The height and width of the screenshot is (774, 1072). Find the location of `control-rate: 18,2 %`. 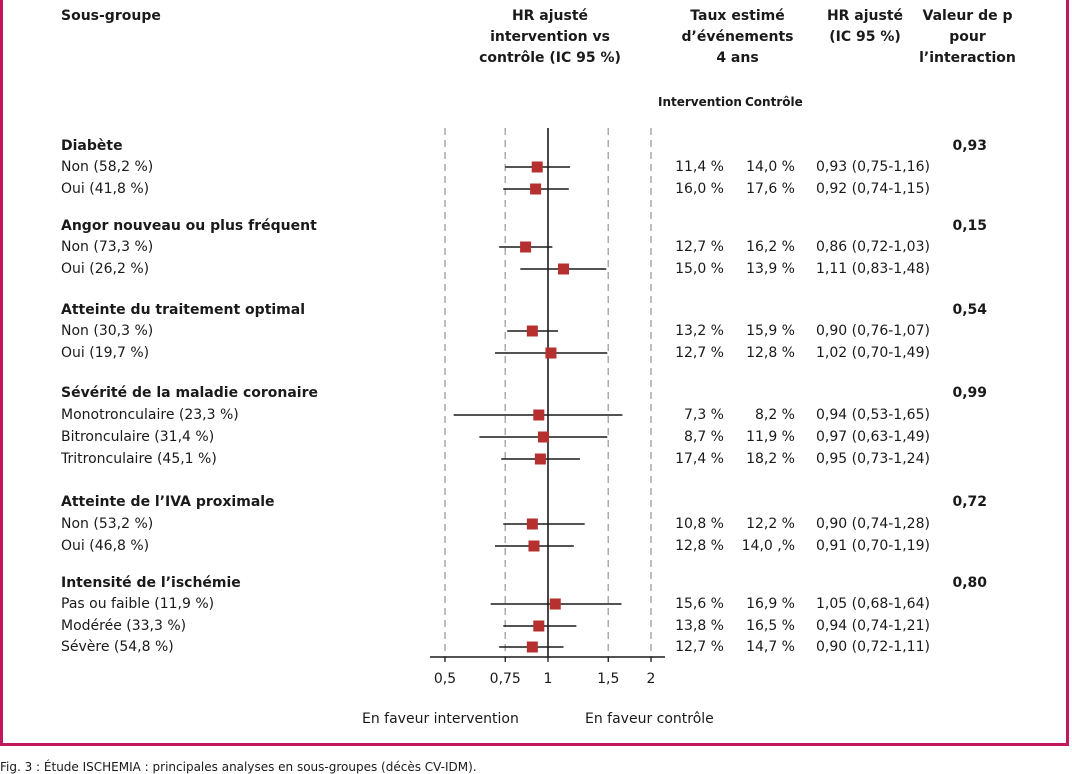

control-rate: 18,2 % is located at coordinates (770, 459).